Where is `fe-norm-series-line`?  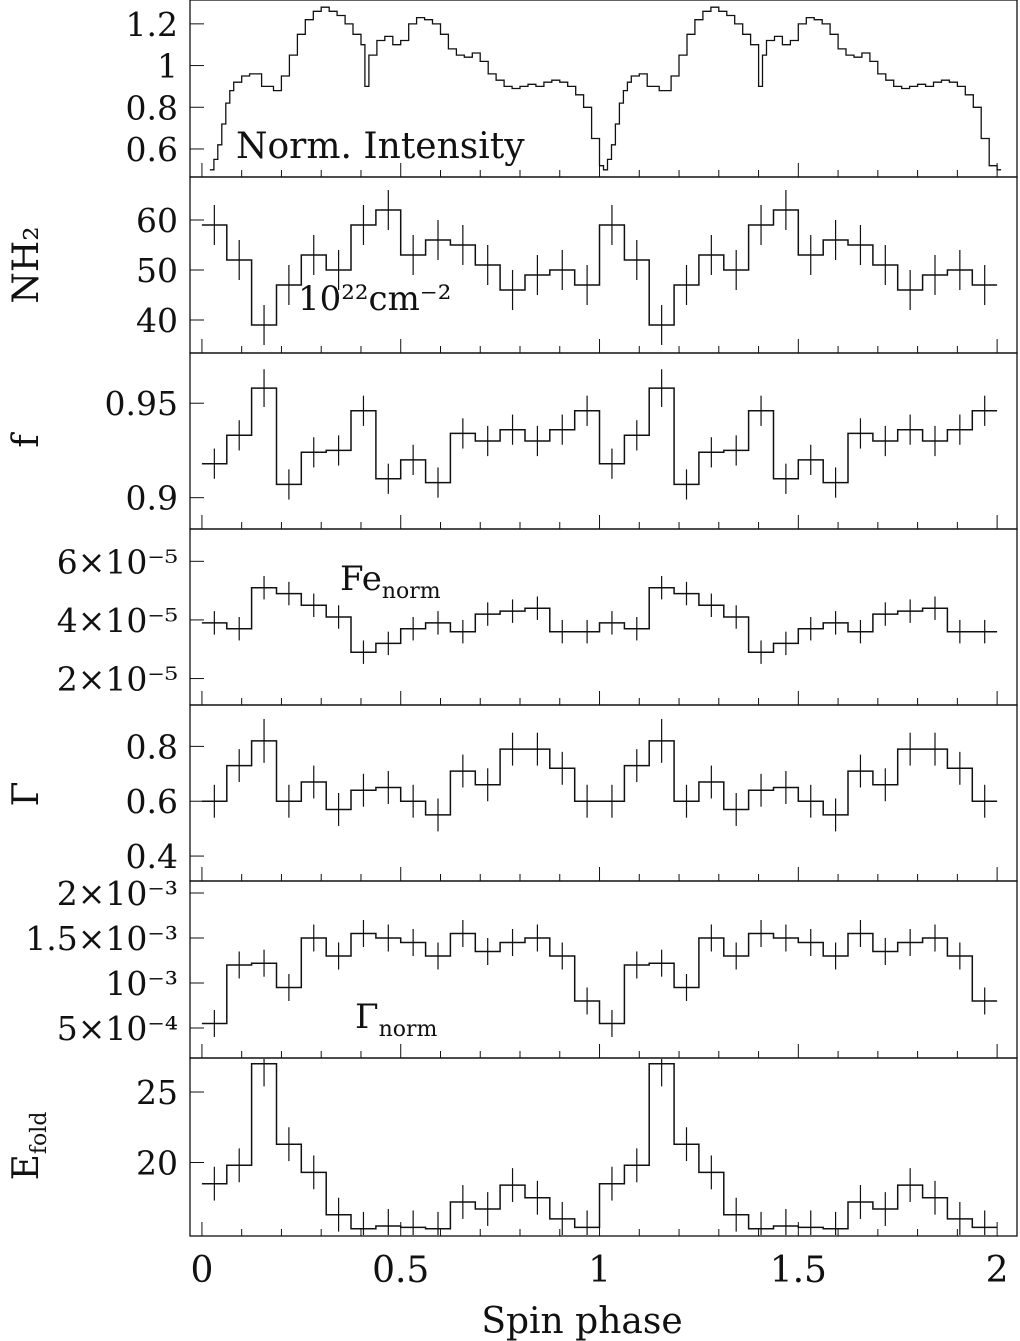
fe-norm-series-line is located at coordinates (599, 619).